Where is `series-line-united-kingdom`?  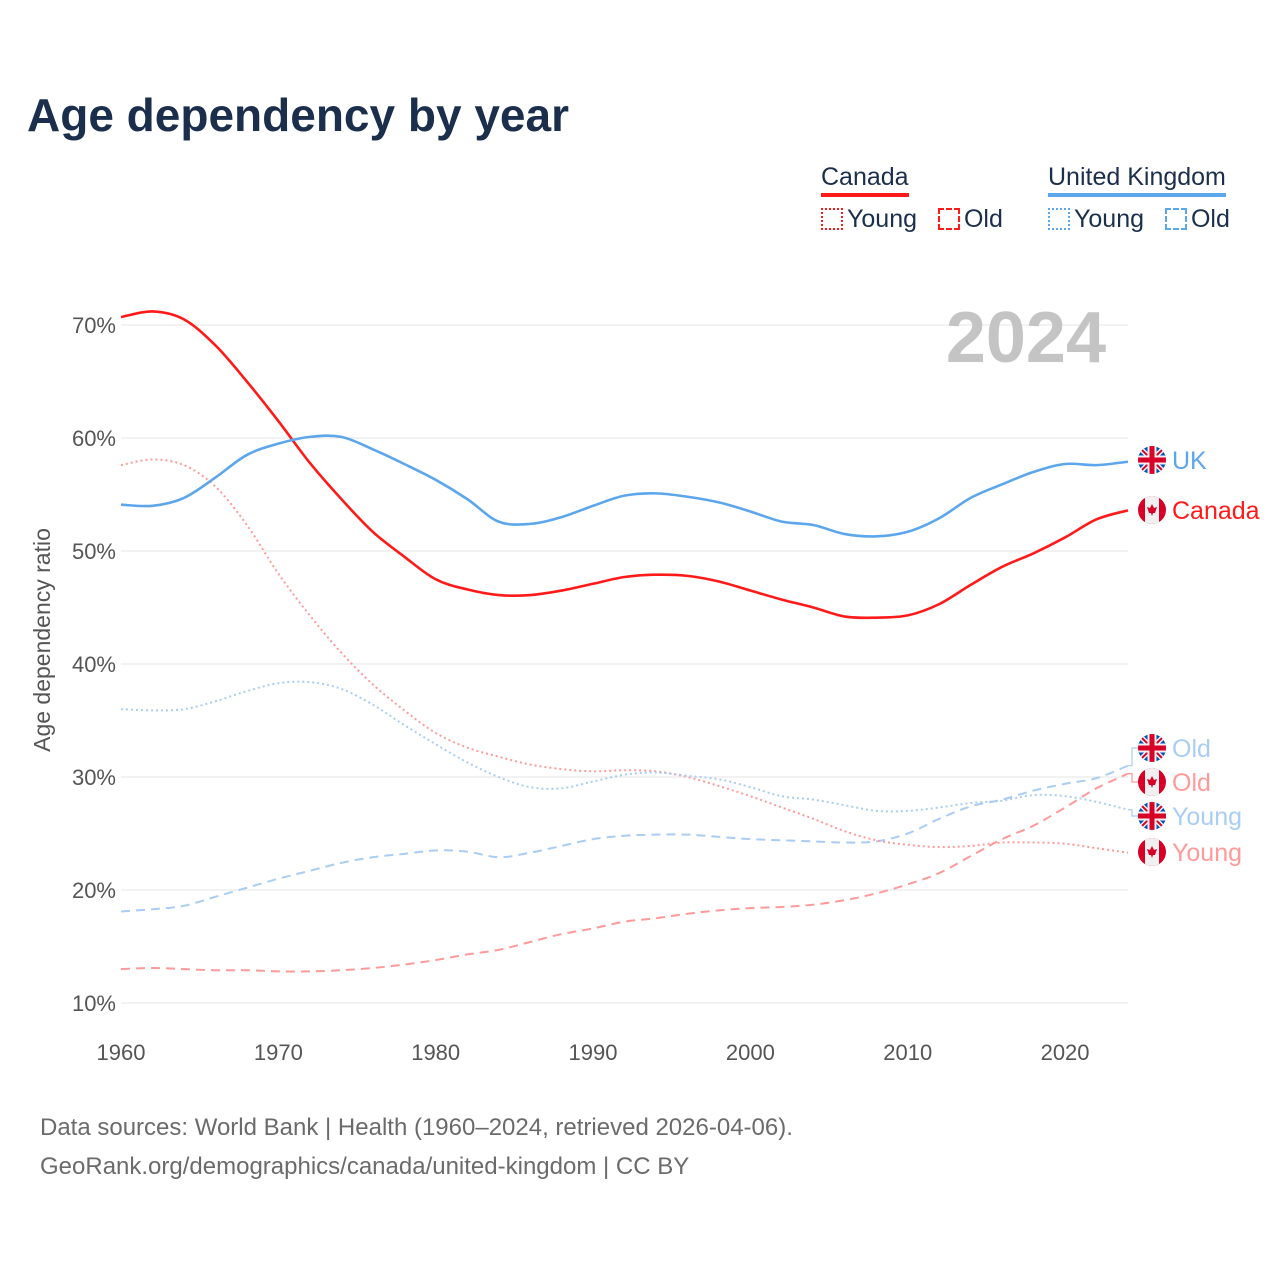
series-line-united-kingdom is located at coordinates (624, 486).